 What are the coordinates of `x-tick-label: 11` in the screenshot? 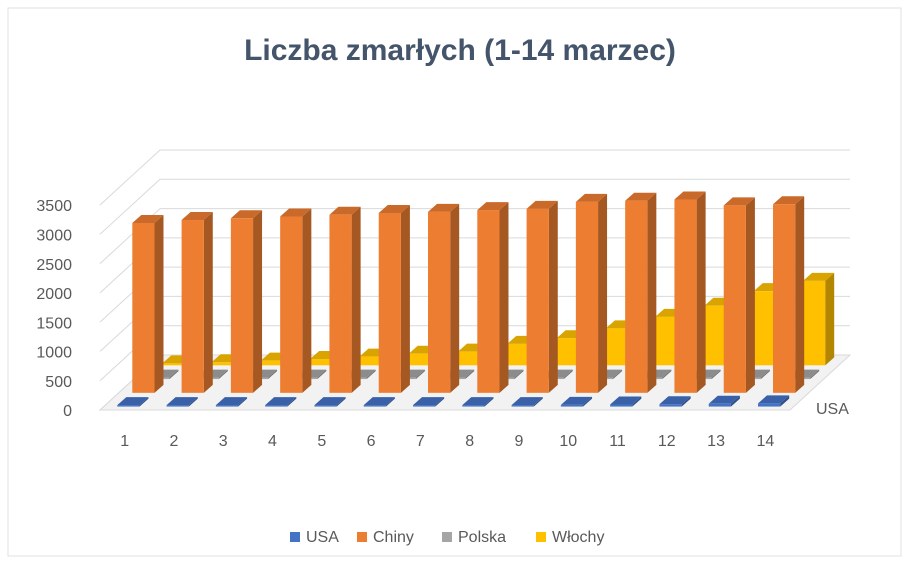 It's located at (617, 441).